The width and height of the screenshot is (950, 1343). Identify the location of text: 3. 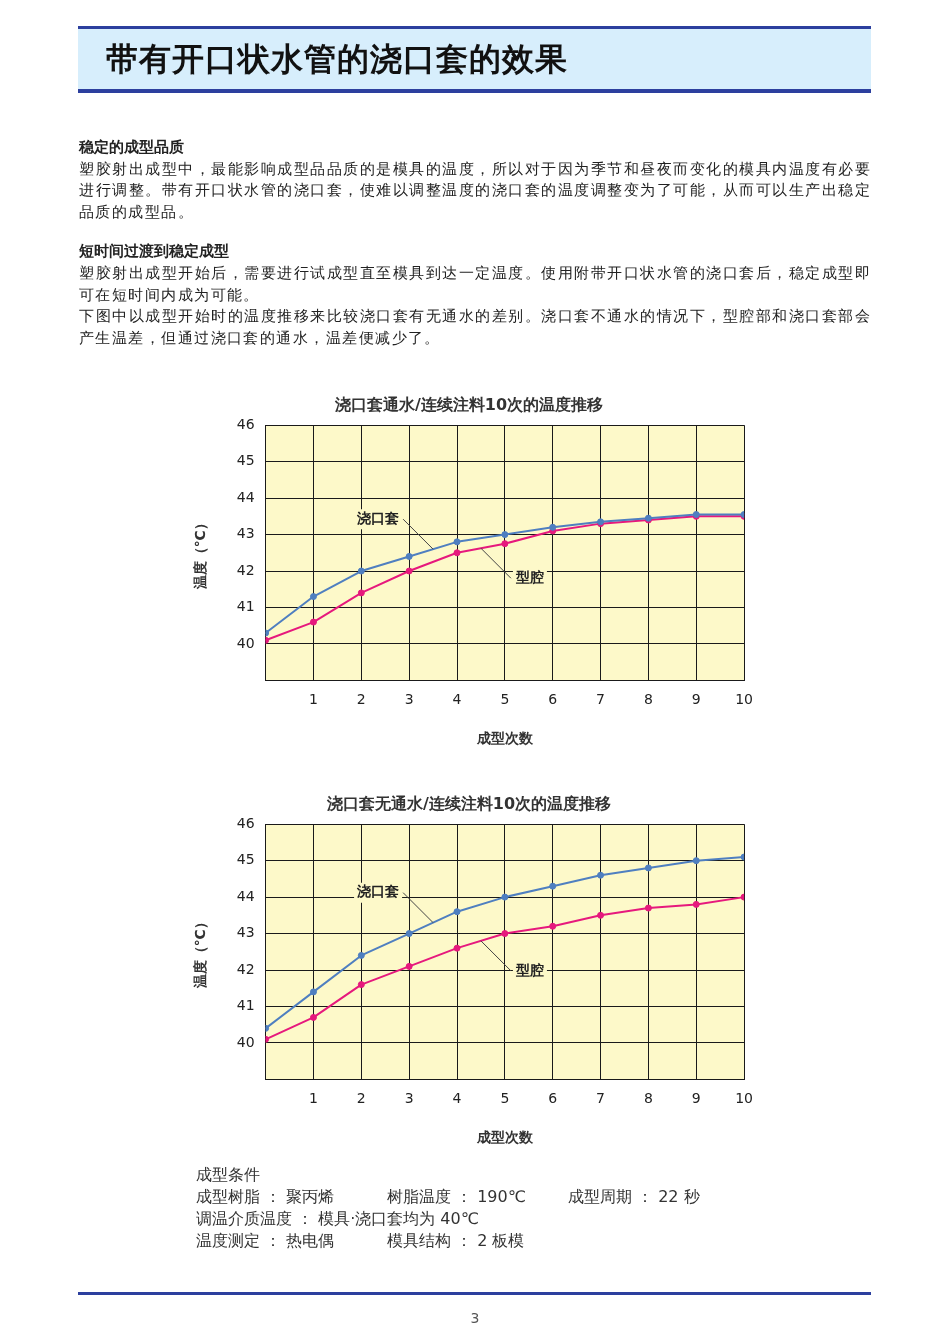
(475, 1318).